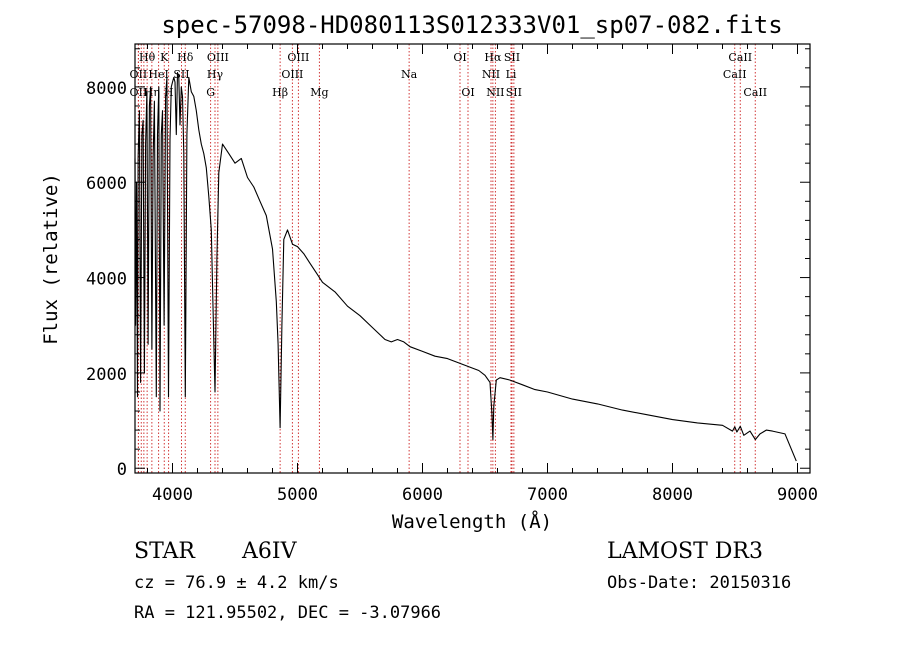  Describe the element at coordinates (699, 583) in the screenshot. I see `observation-date: Obs-Date: 20150316` at that location.